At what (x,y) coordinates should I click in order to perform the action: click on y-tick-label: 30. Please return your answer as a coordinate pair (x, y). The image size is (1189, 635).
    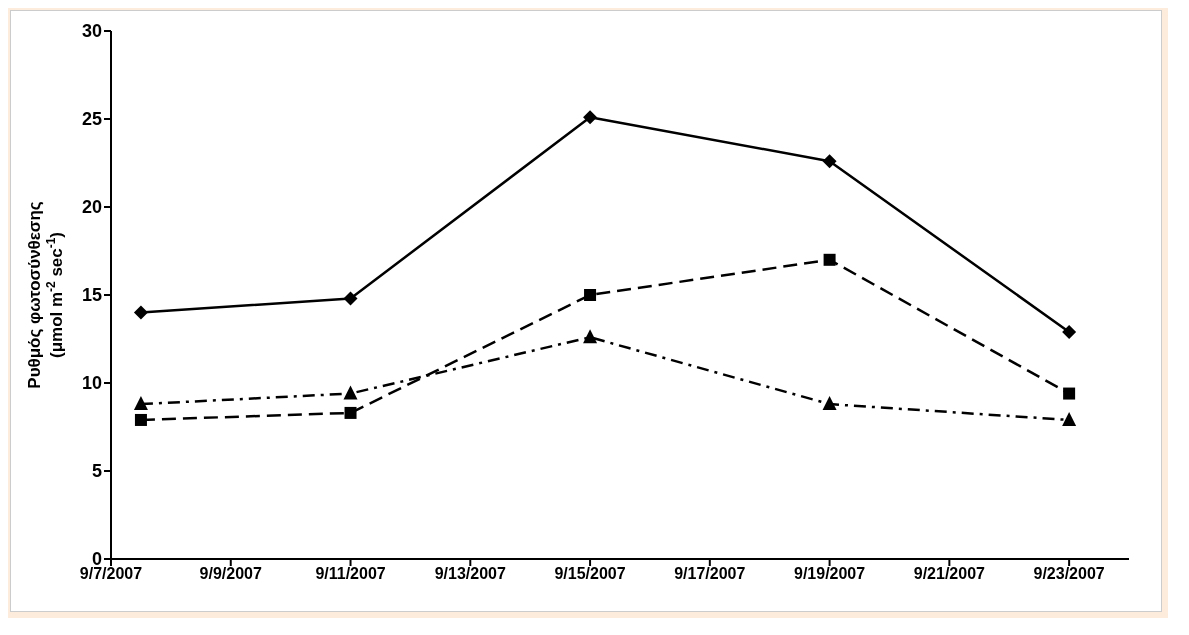
    Looking at the image, I should click on (91, 31).